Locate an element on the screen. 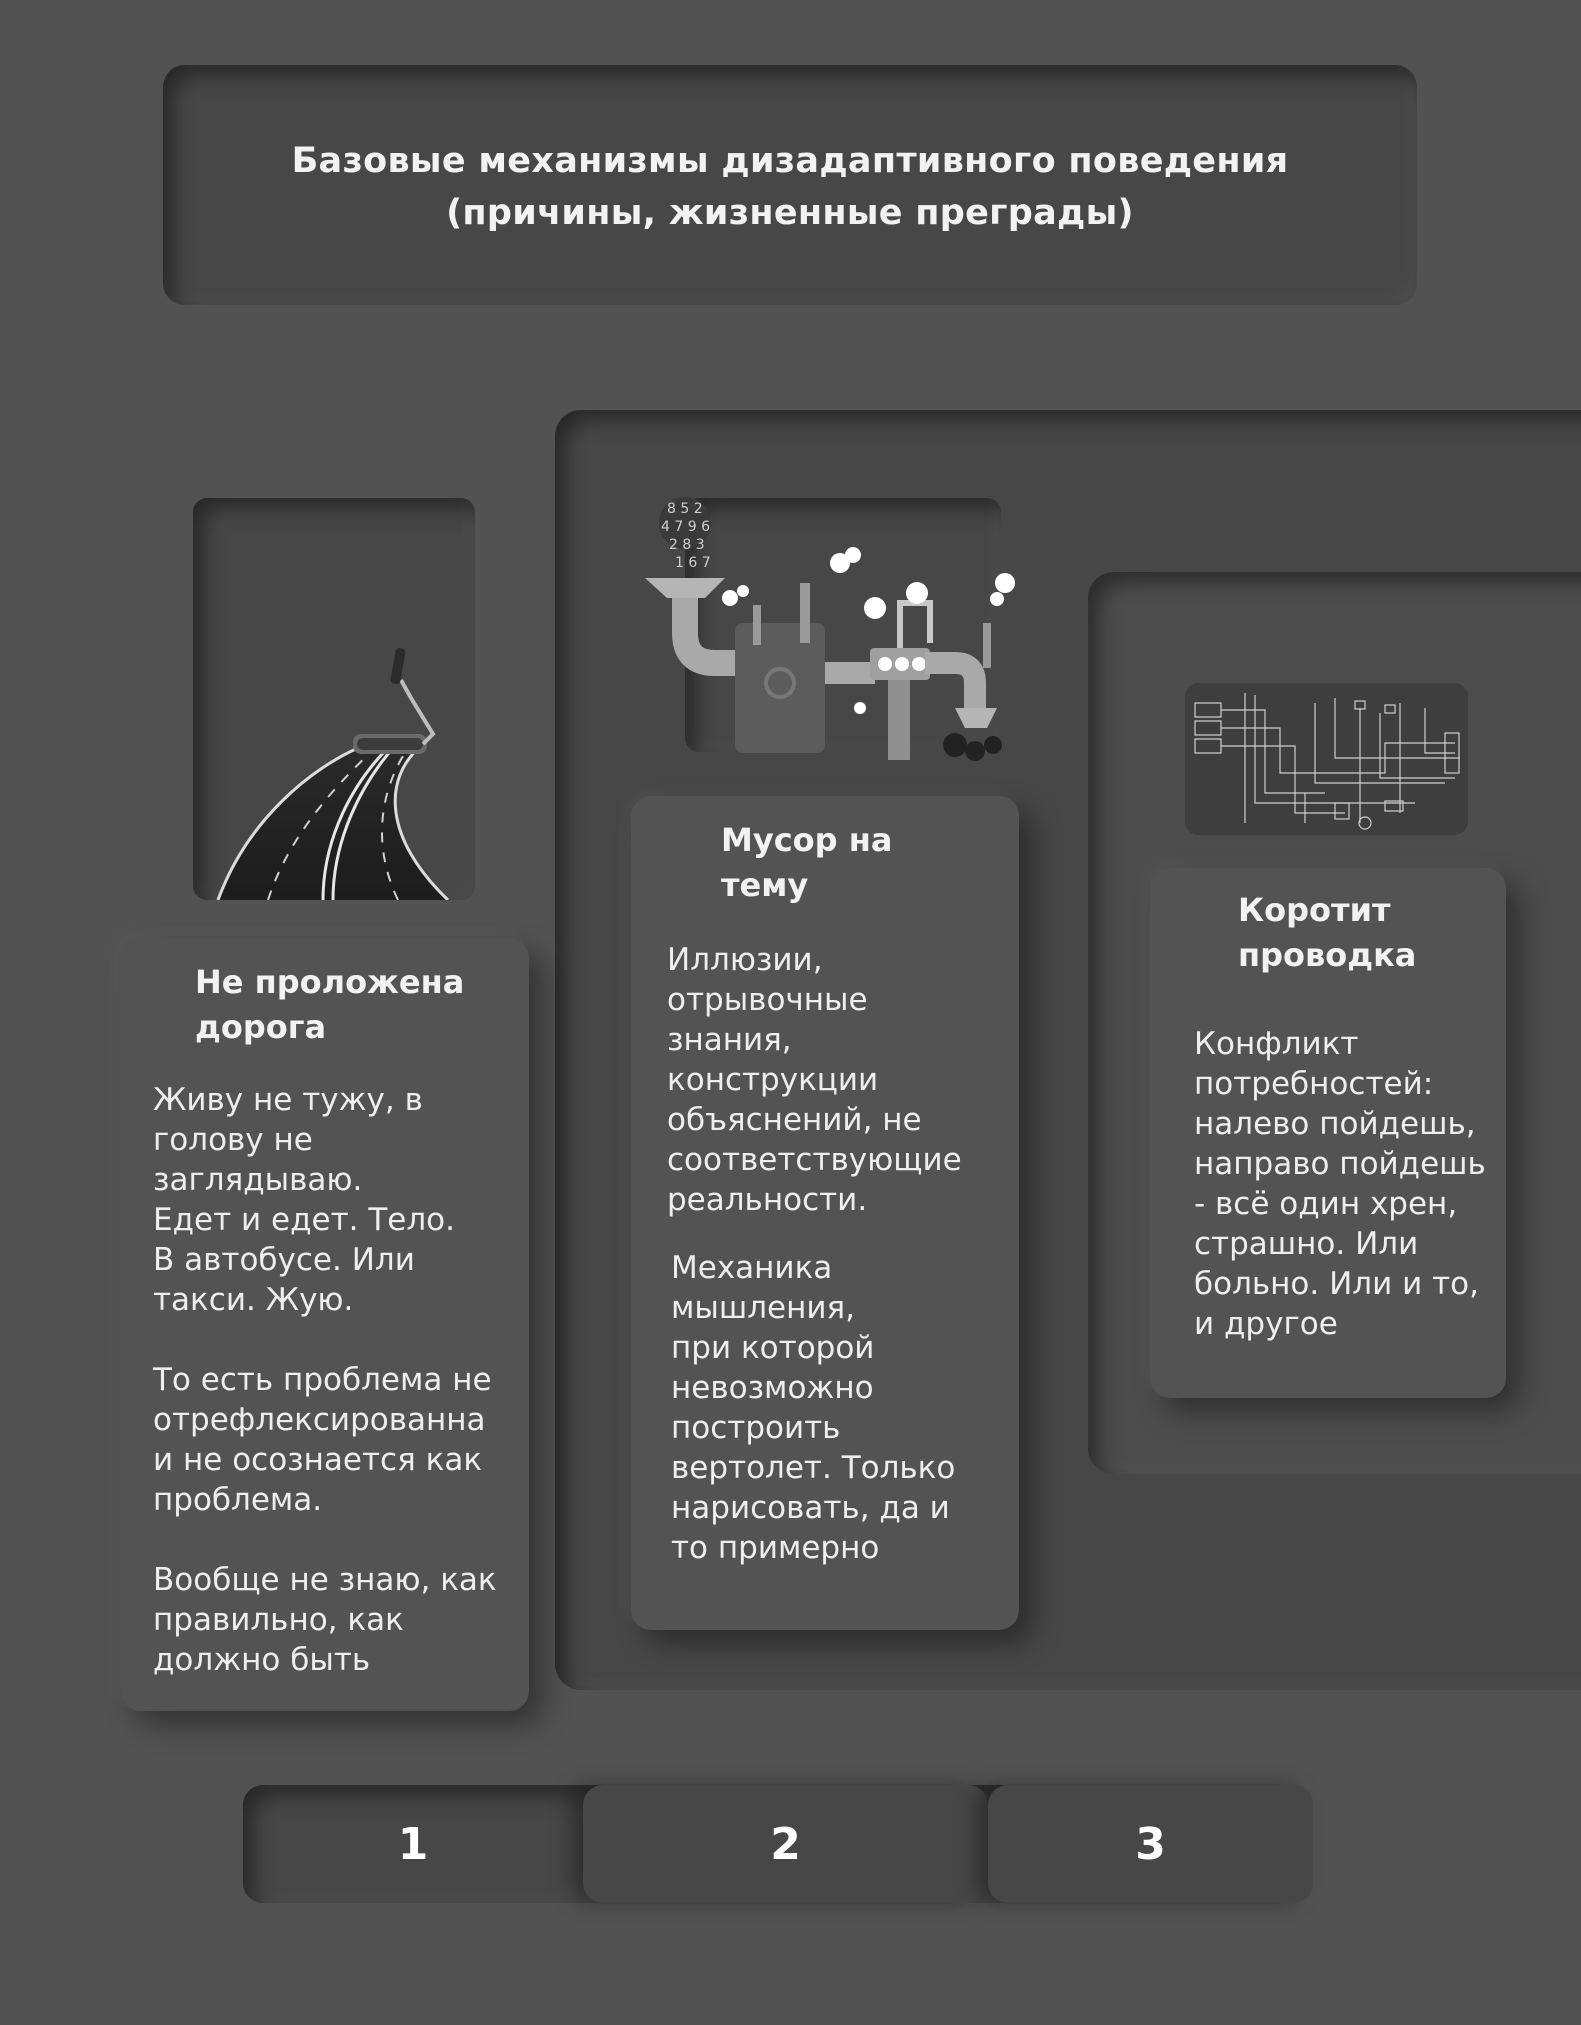  svg-text: 2 8 3 is located at coordinates (687, 545).